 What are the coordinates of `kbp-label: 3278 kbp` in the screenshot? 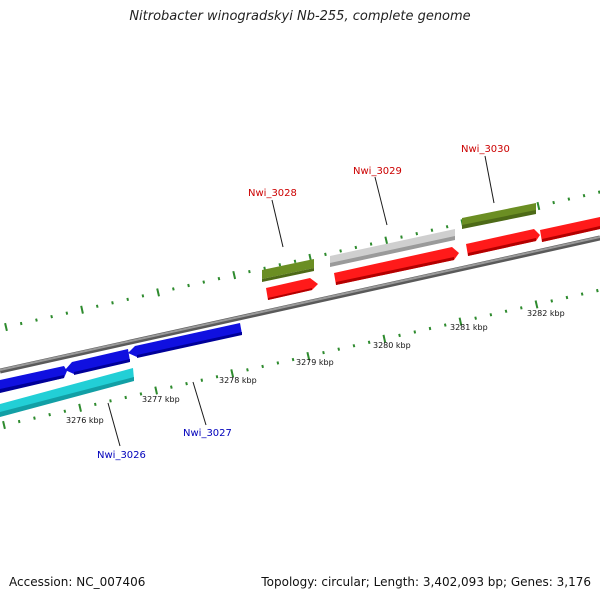 It's located at (238, 380).